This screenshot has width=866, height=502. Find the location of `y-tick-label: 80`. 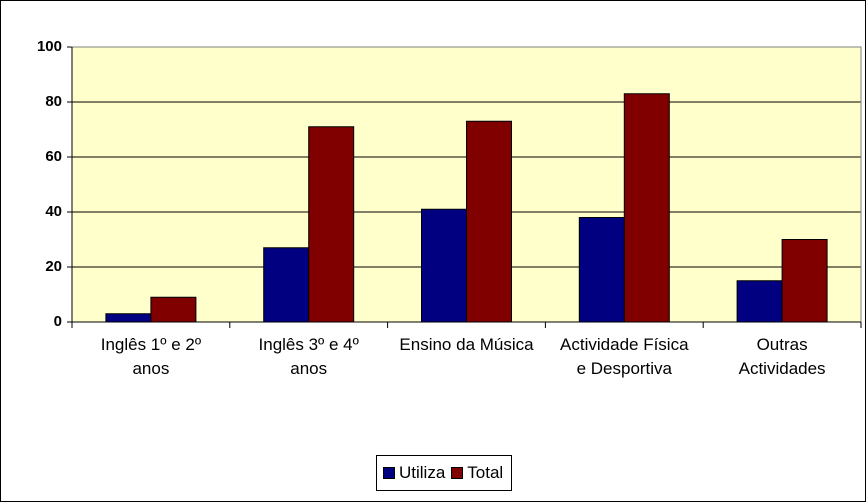

y-tick-label: 80 is located at coordinates (53, 101).